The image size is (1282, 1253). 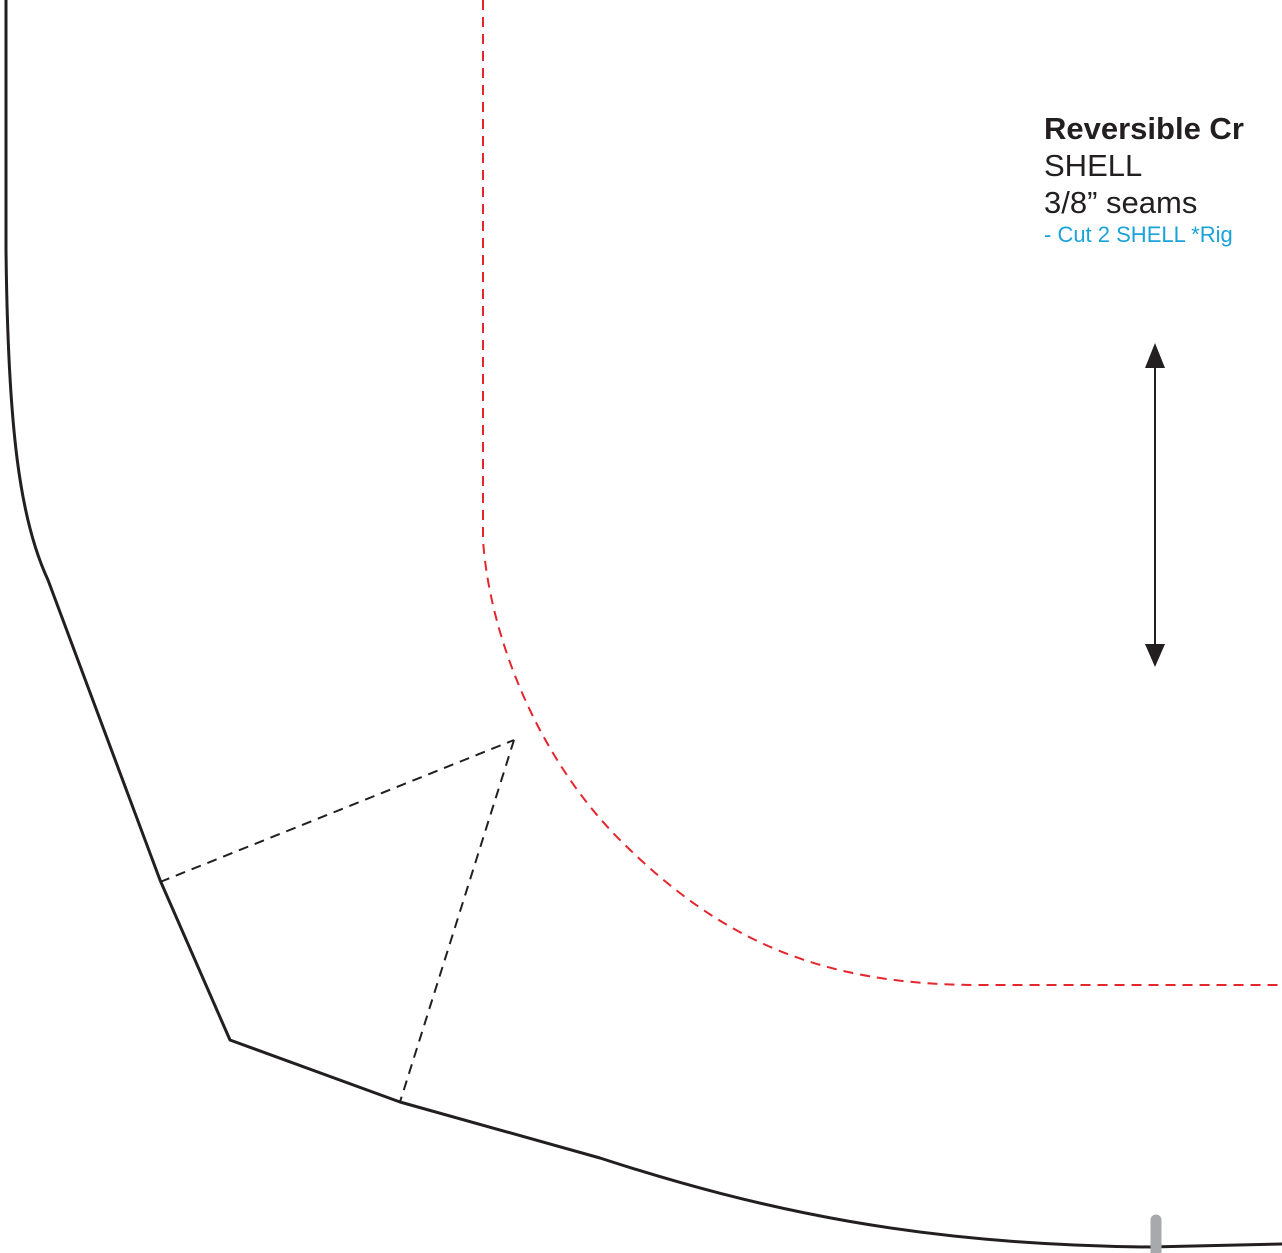 What do you see at coordinates (457, 921) in the screenshot?
I see `dart-line-lower` at bounding box center [457, 921].